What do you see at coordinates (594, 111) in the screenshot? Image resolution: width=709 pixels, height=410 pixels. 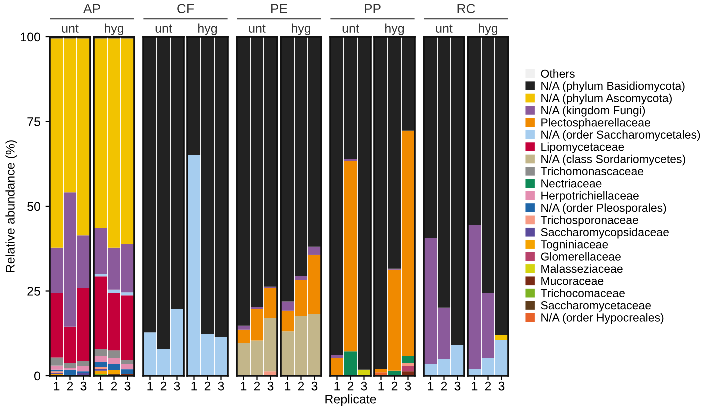 I see `legend-label: N/A (kingdom Fungi)` at bounding box center [594, 111].